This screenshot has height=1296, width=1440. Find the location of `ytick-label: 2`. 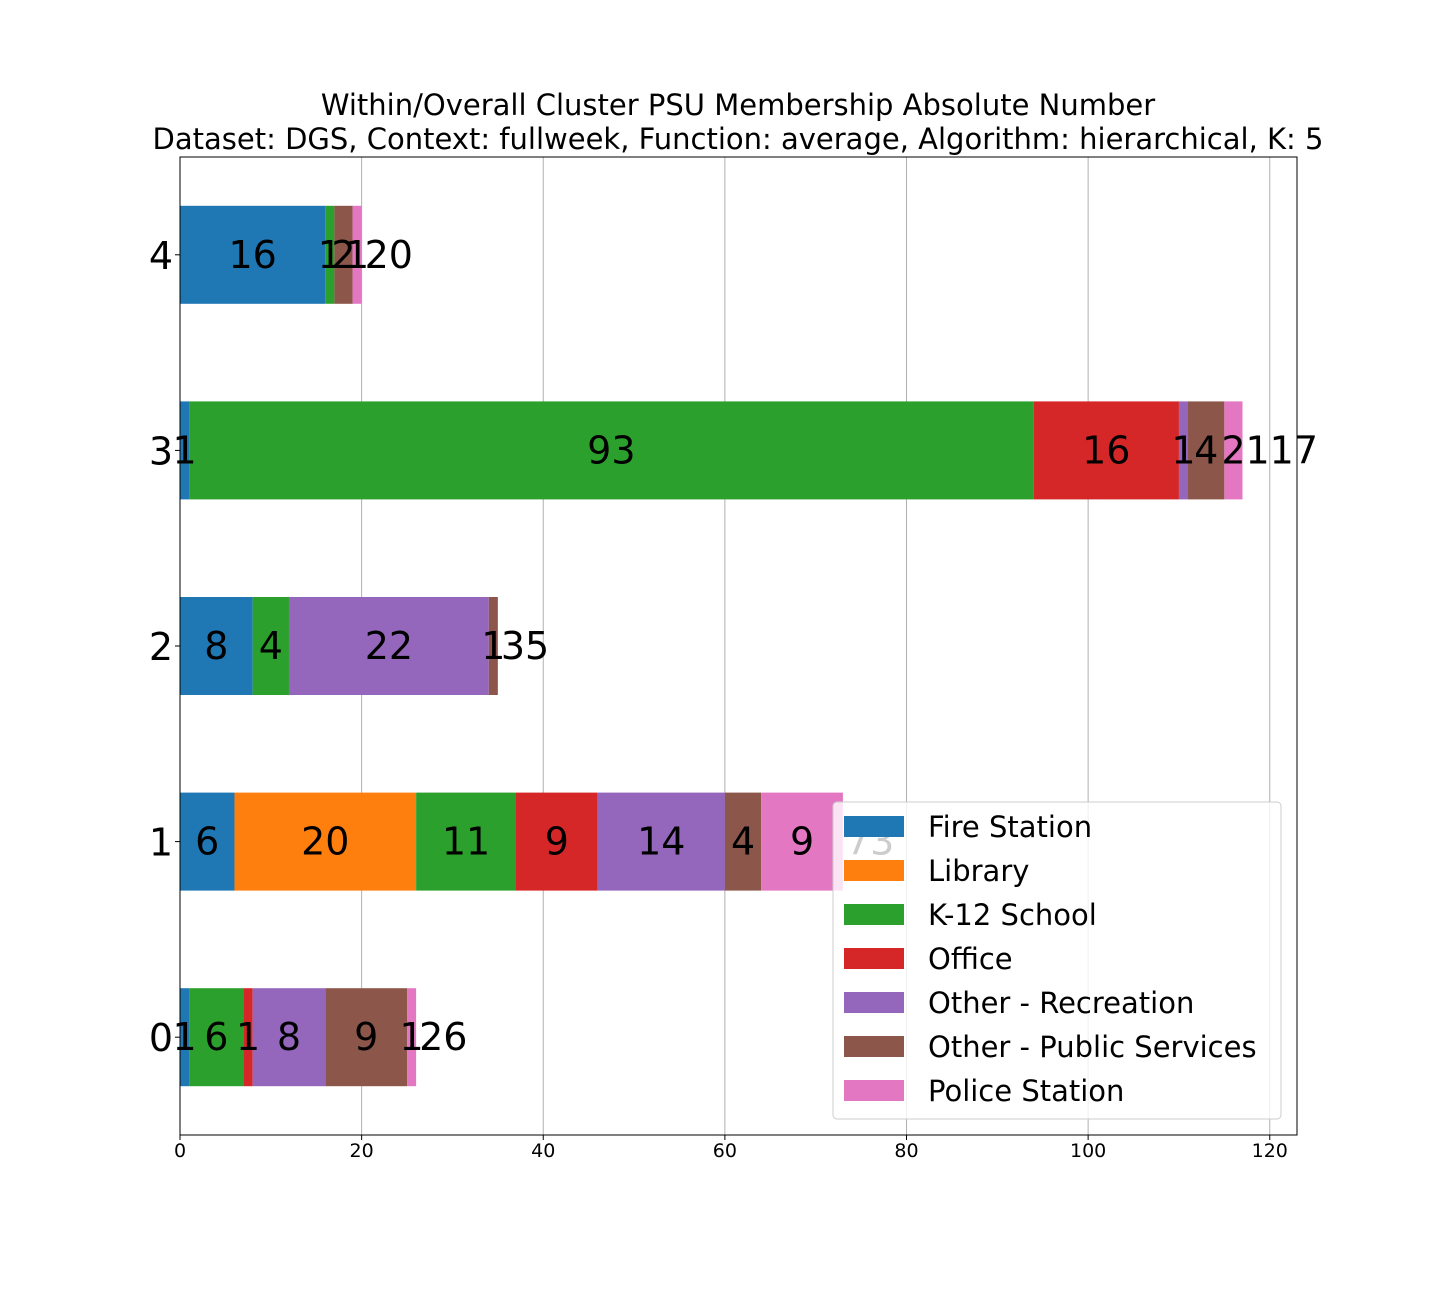

ytick-label: 2 is located at coordinates (161, 647).